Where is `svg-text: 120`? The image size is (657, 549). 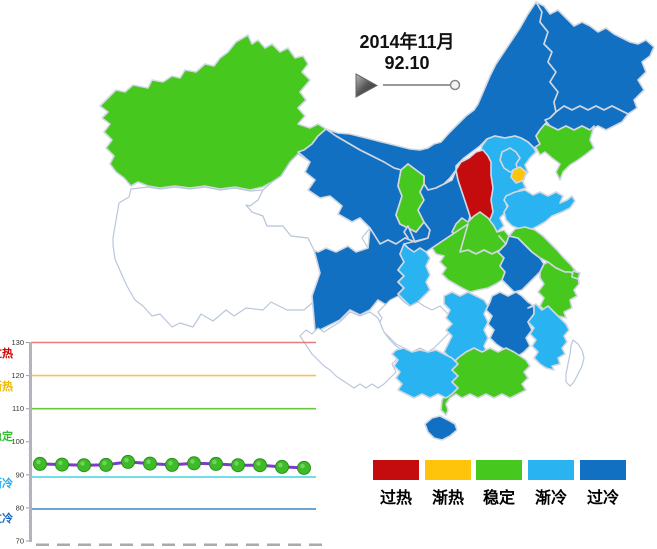
svg-text: 120 is located at coordinates (17, 375).